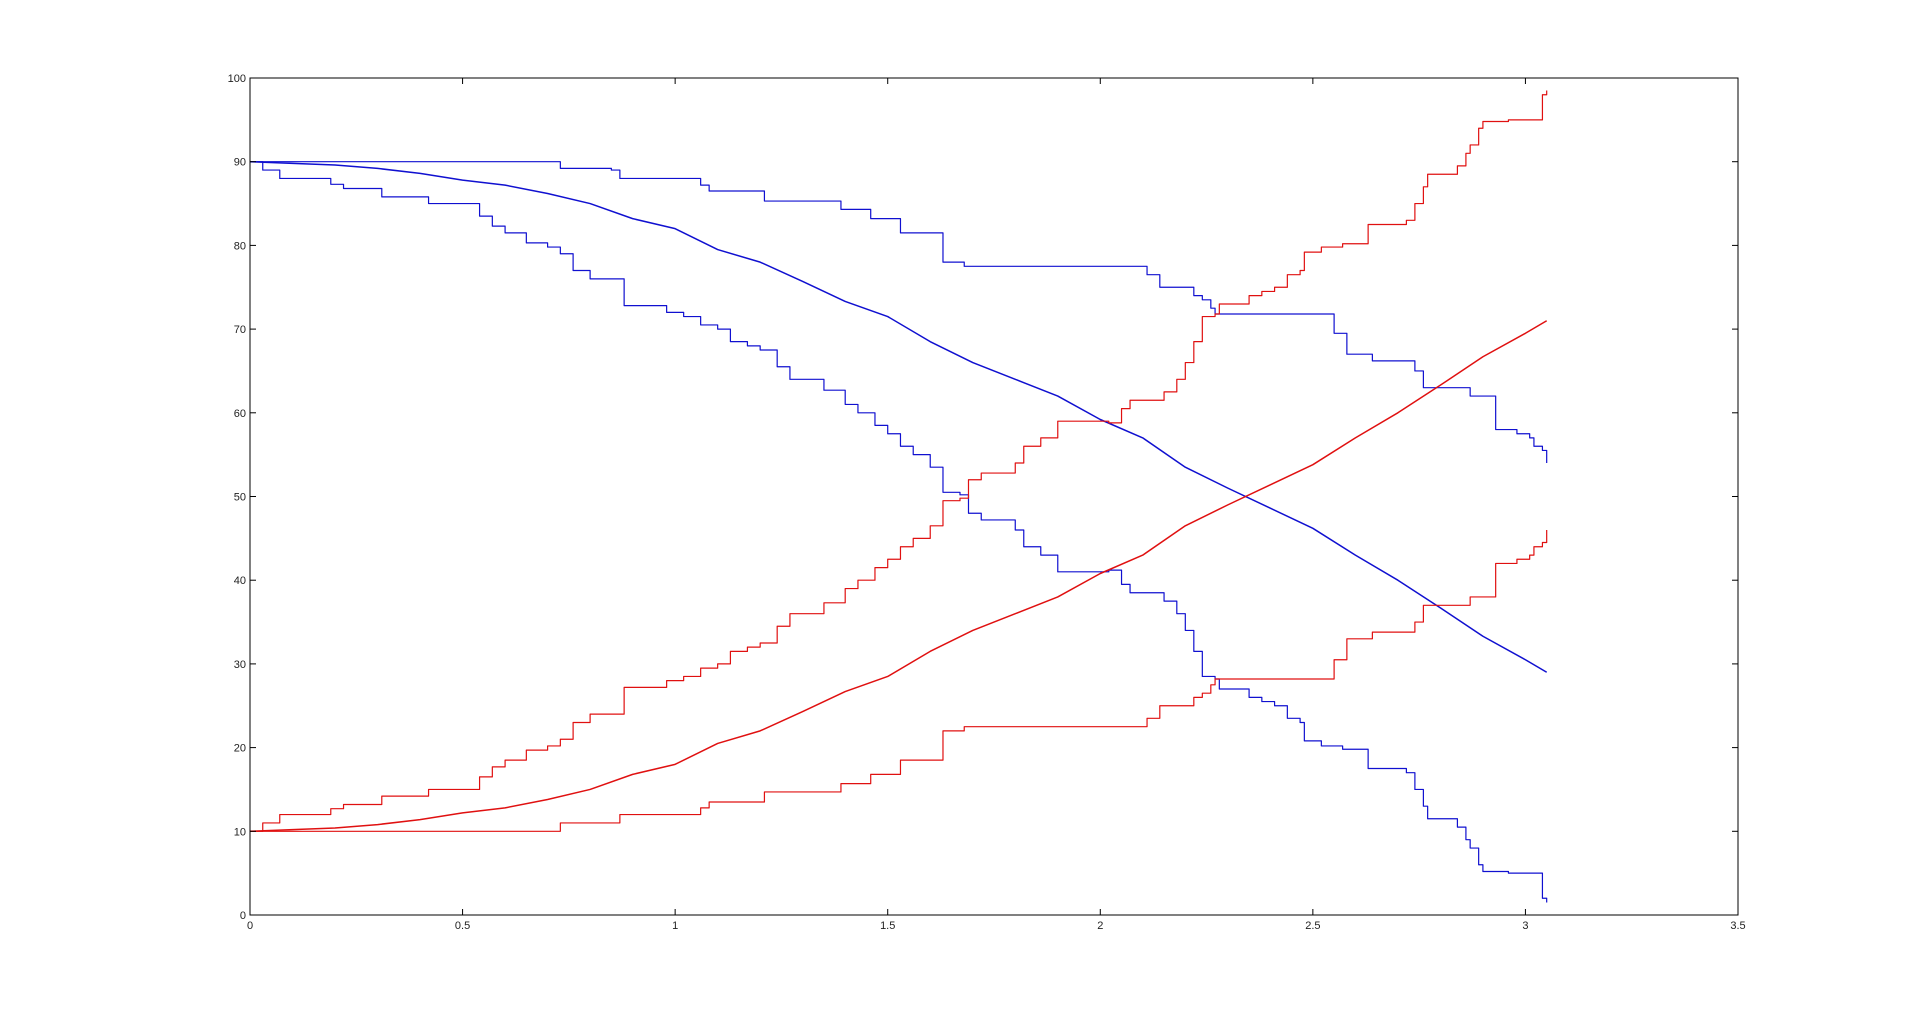 The image size is (1920, 1029). Describe the element at coordinates (240, 749) in the screenshot. I see `y-tick-label: 20` at that location.